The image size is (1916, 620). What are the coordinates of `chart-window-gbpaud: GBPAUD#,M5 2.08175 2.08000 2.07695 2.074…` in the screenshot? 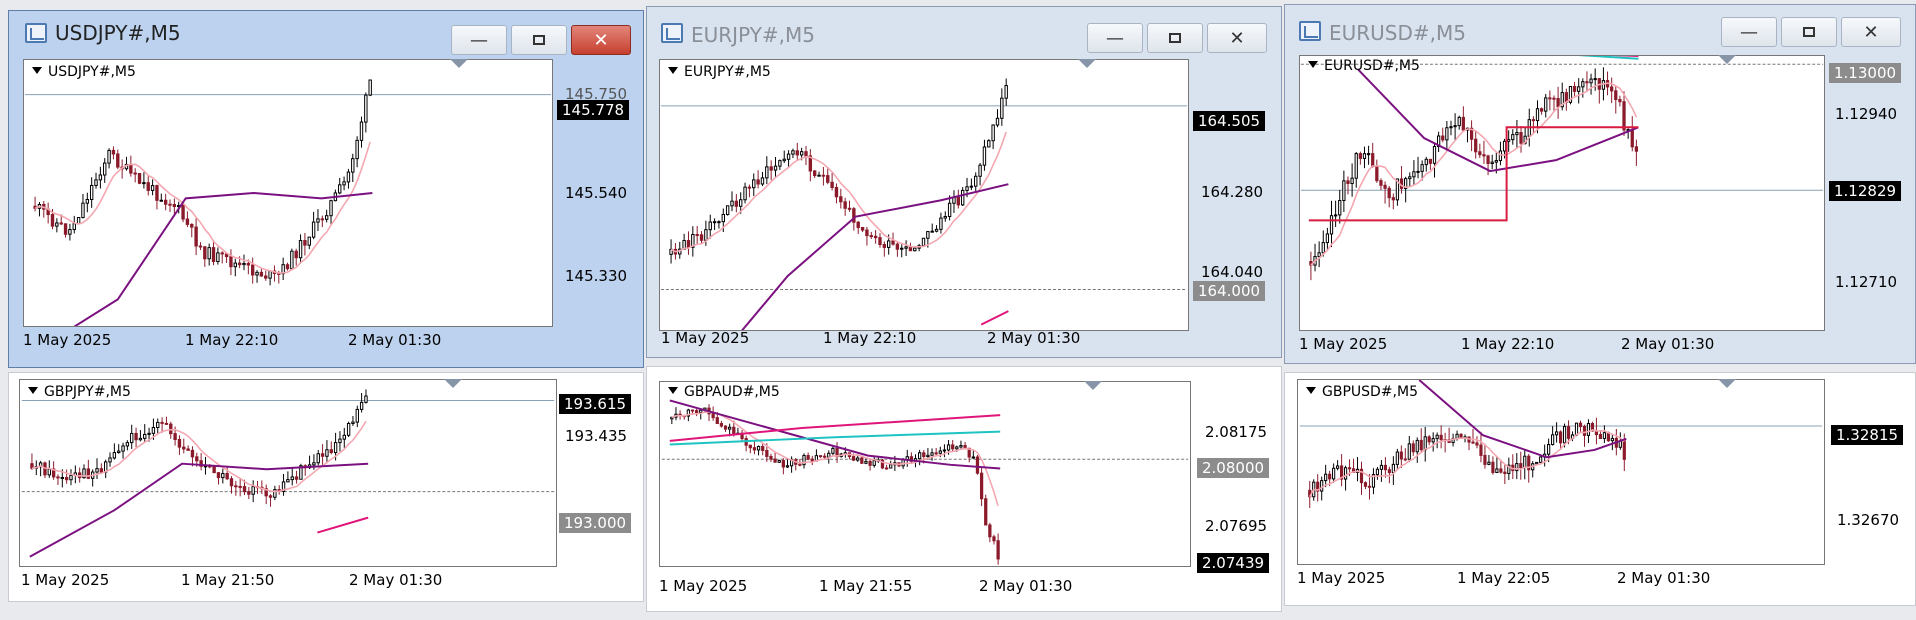 It's located at (964, 489).